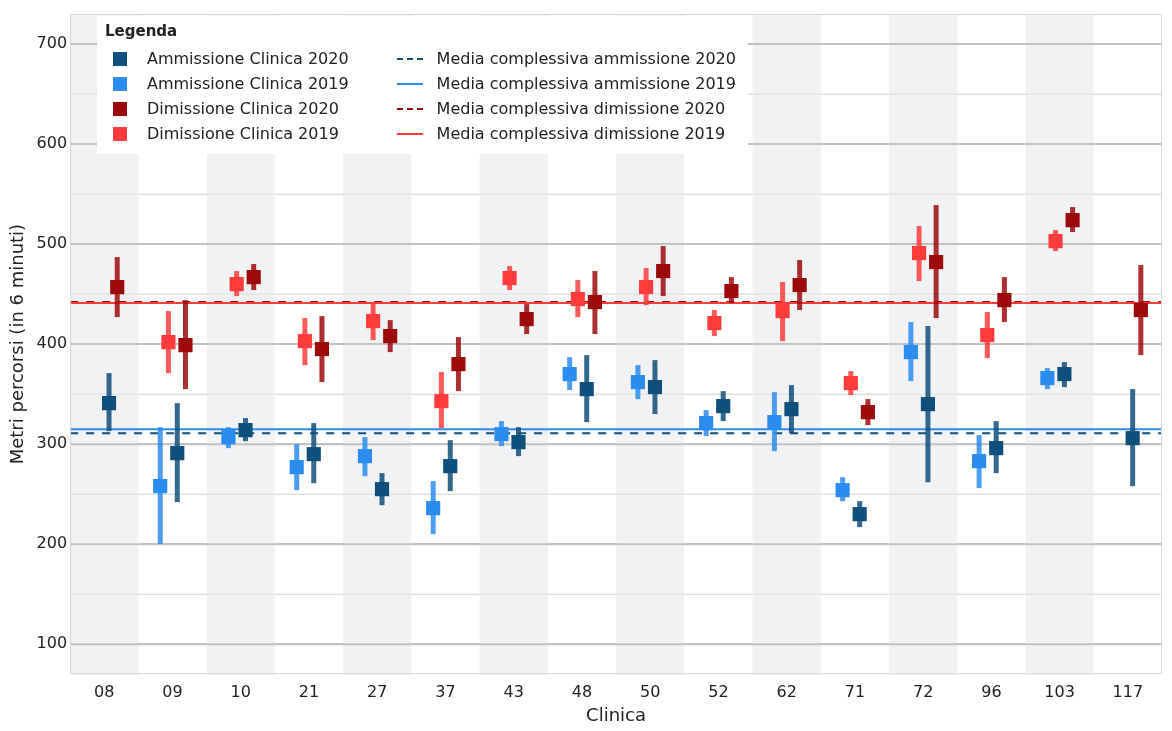 The image size is (1172, 731). I want to click on x-tick-label: 10, so click(240, 691).